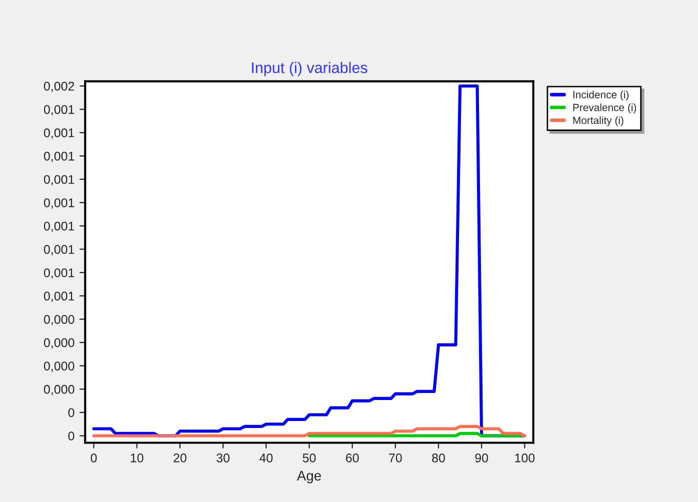 The height and width of the screenshot is (502, 698). What do you see at coordinates (137, 458) in the screenshot?
I see `x-tick-label: 10` at bounding box center [137, 458].